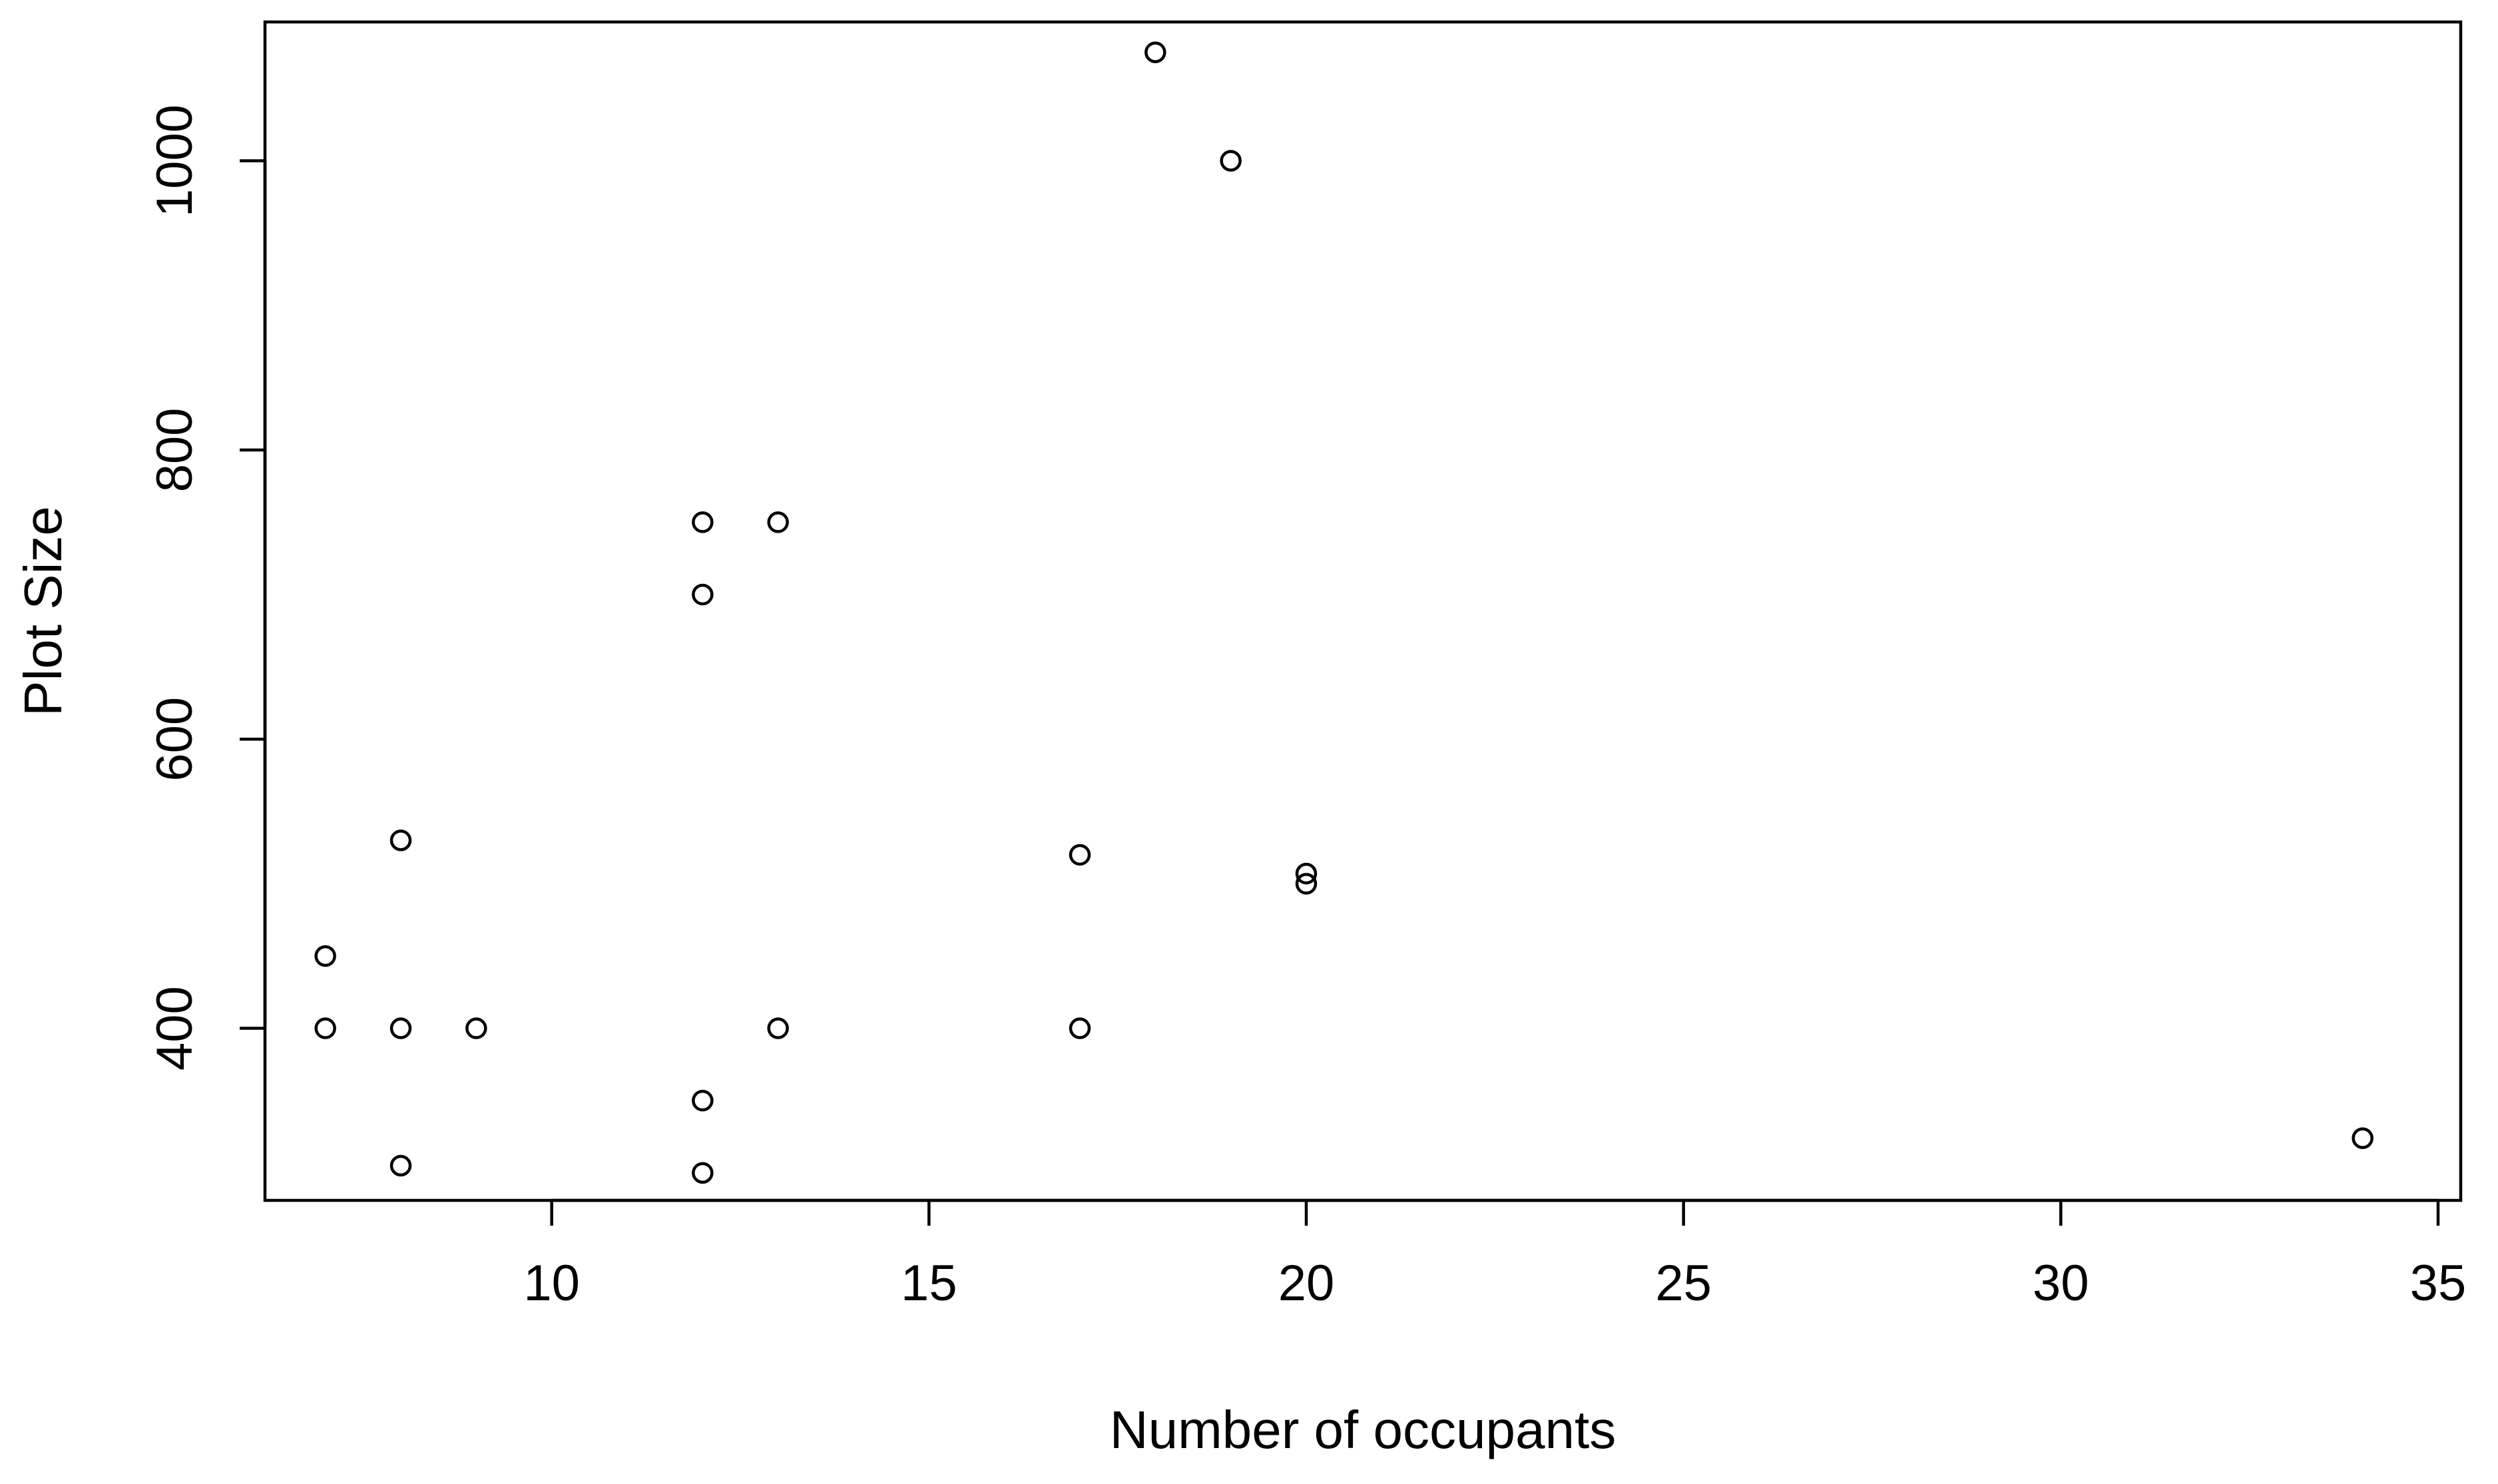 Image resolution: width=2498 pixels, height=1484 pixels. Describe the element at coordinates (552, 1283) in the screenshot. I see `x-tick-label: 10` at that location.